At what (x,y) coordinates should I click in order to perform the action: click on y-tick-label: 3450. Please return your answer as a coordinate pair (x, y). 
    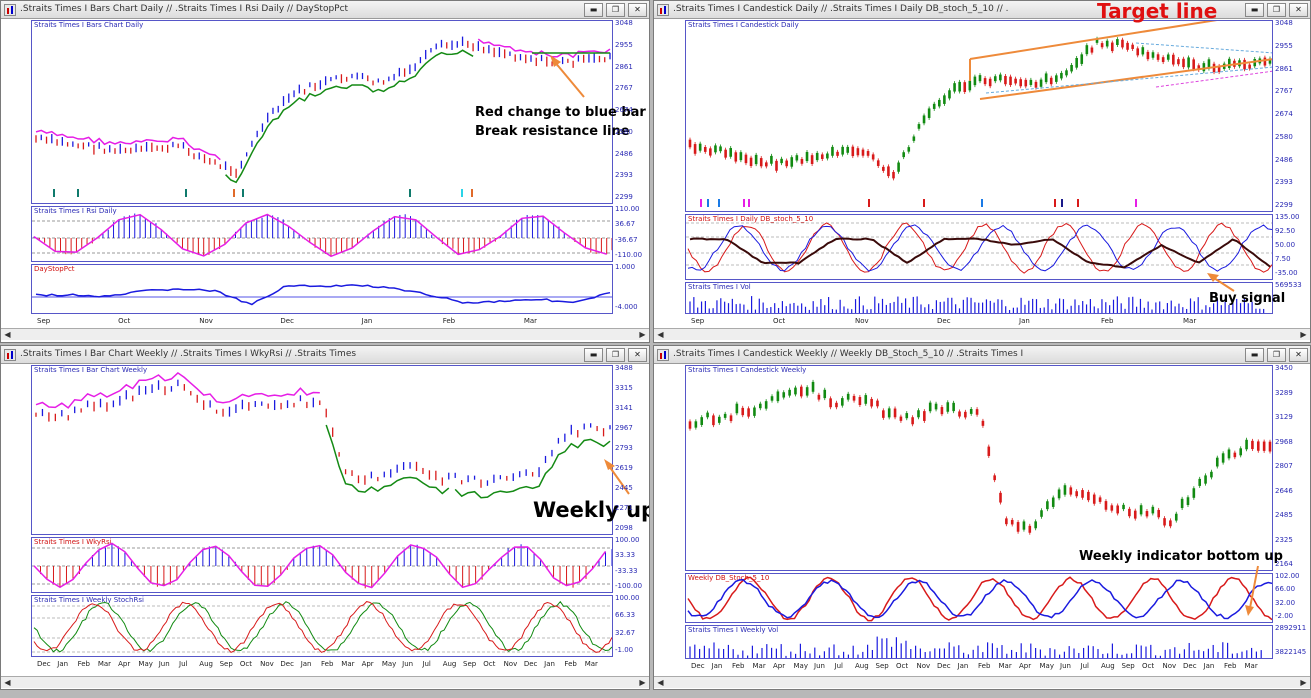
    Looking at the image, I should click on (1284, 368).